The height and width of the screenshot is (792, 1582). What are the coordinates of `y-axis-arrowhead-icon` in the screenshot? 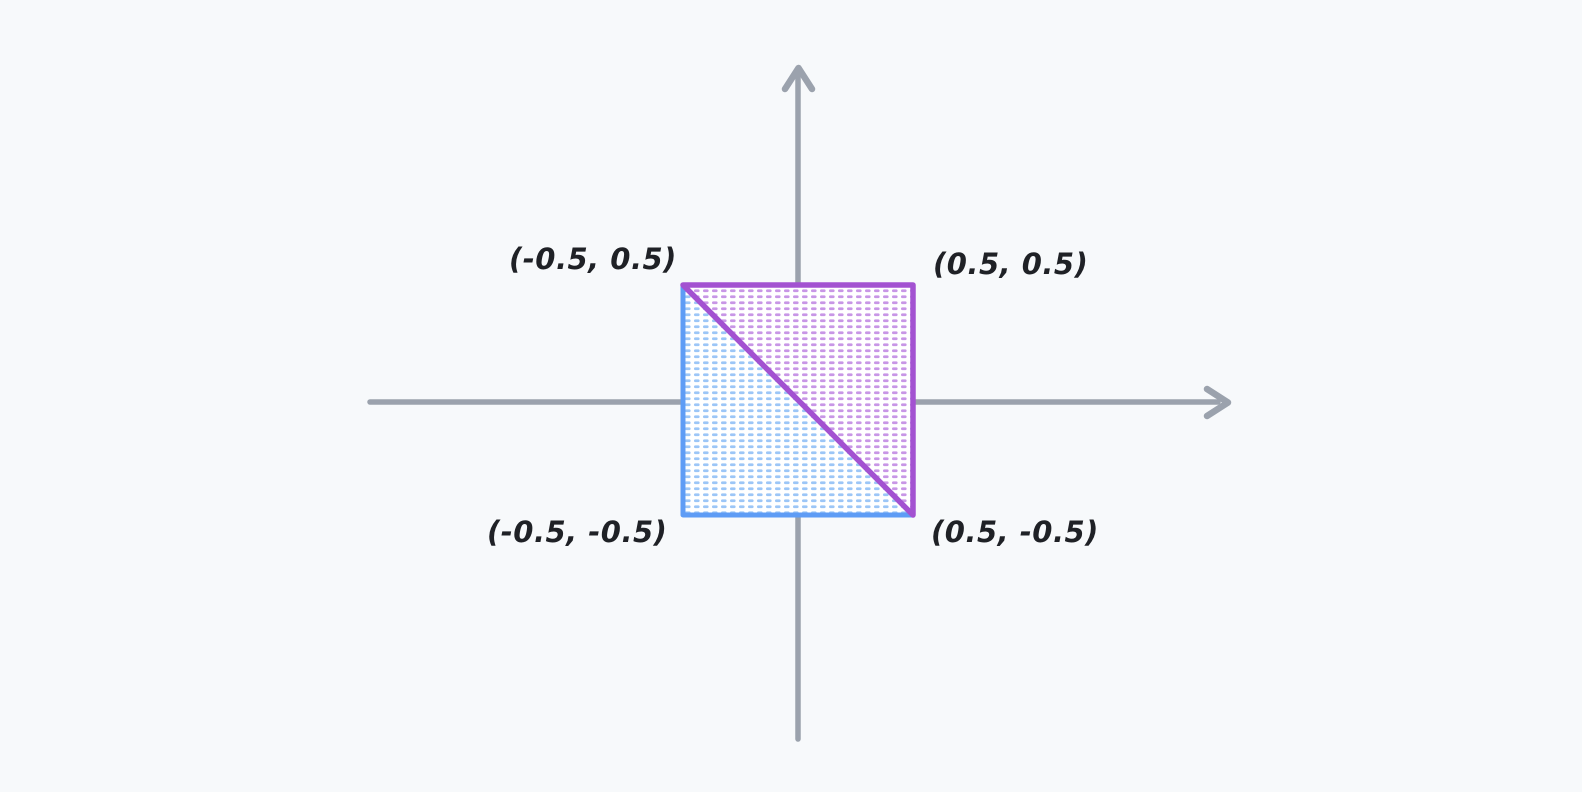 It's located at (798, 78).